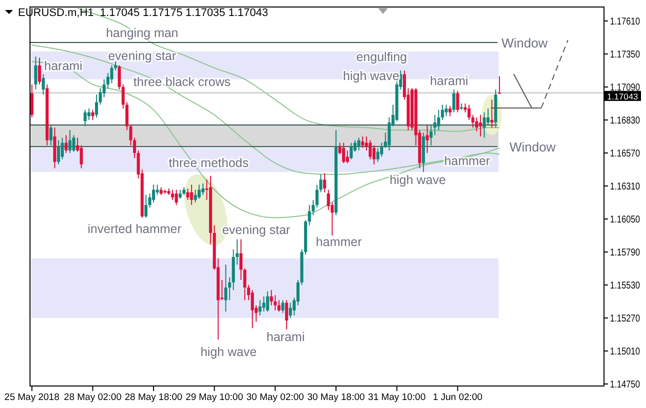  Describe the element at coordinates (628, 286) in the screenshot. I see `y-tick-label: 1.15530` at that location.